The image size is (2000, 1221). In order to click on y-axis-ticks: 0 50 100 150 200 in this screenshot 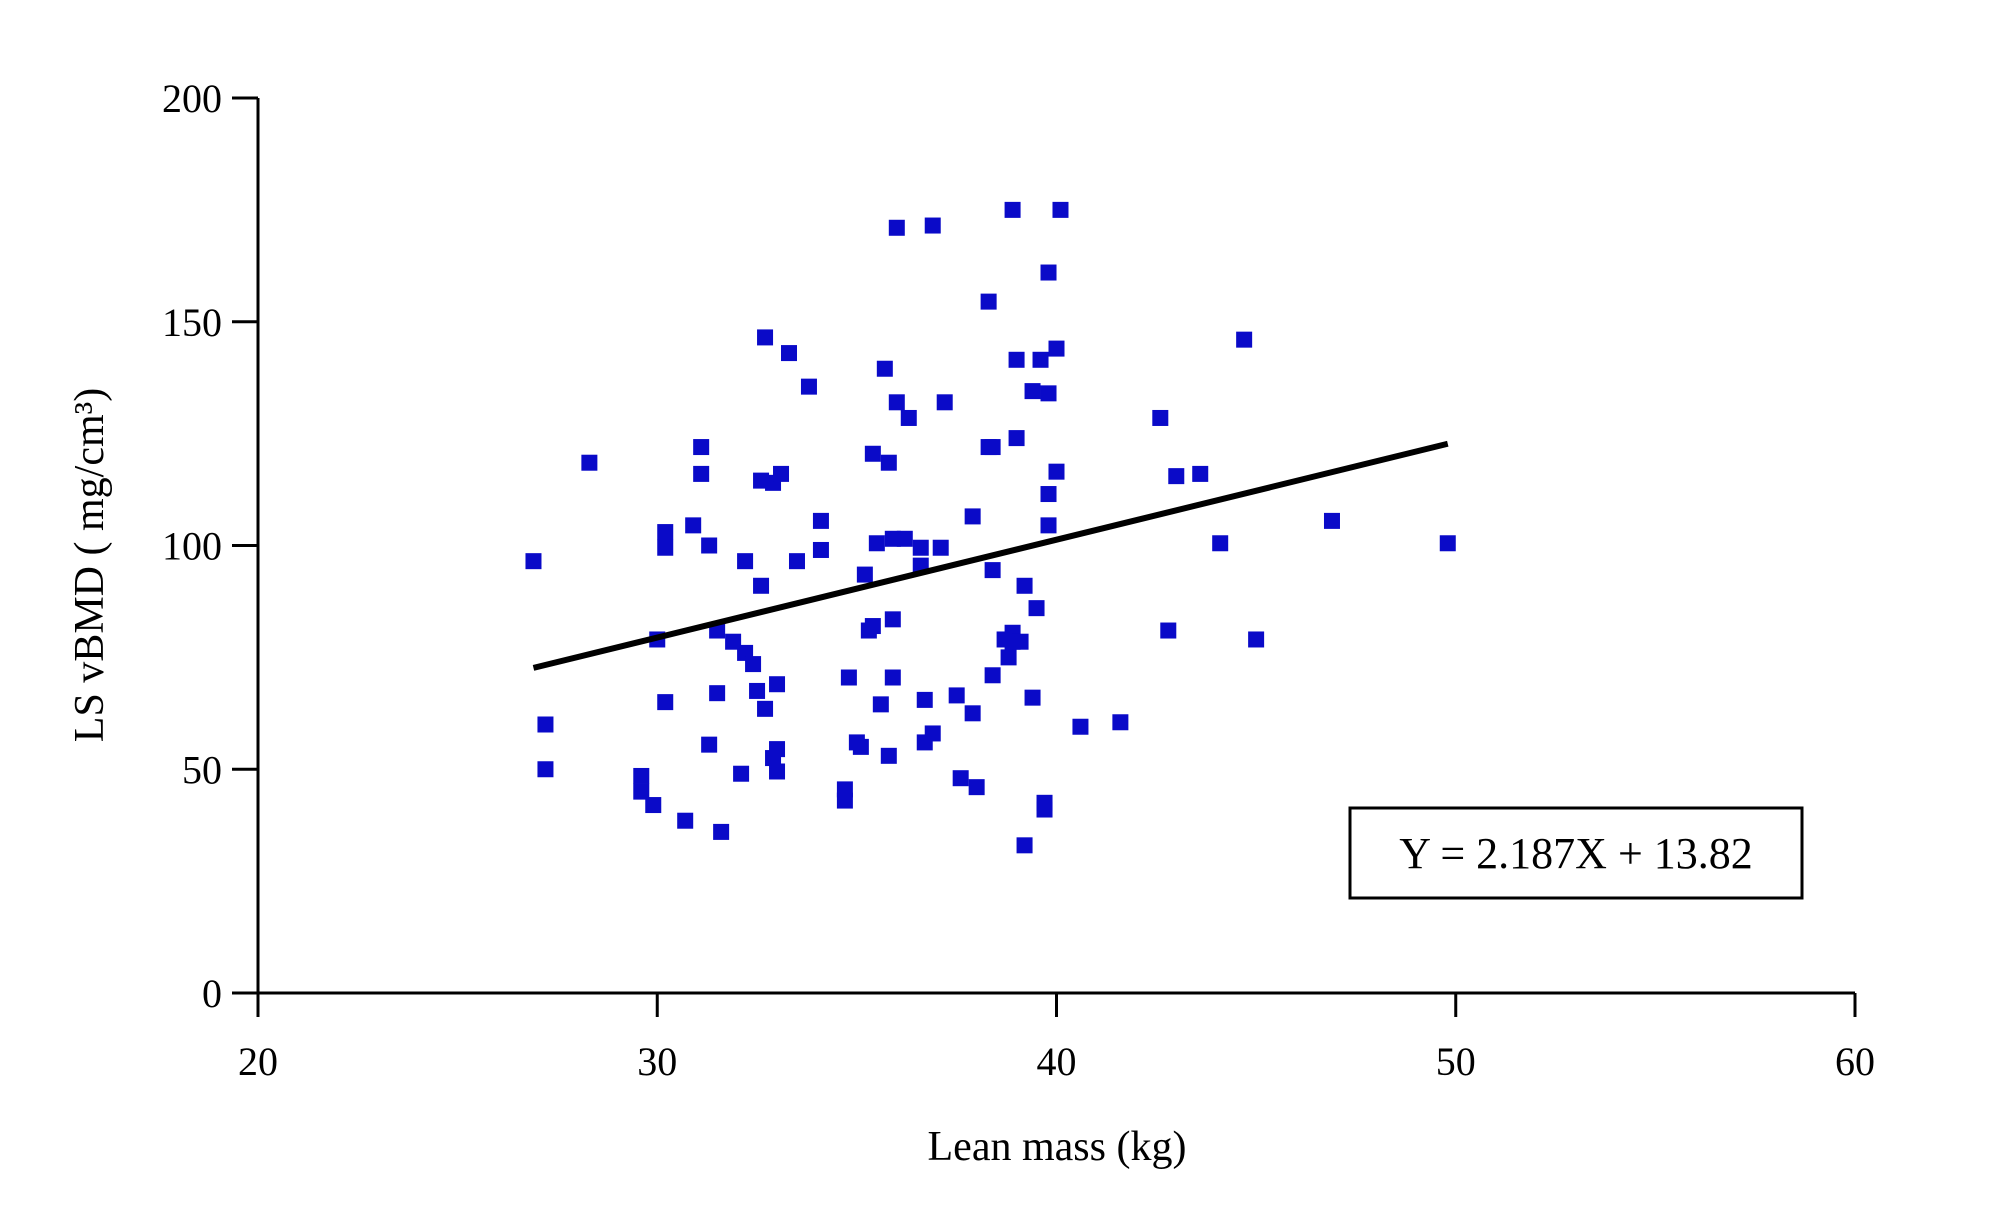, I will do `click(210, 546)`.